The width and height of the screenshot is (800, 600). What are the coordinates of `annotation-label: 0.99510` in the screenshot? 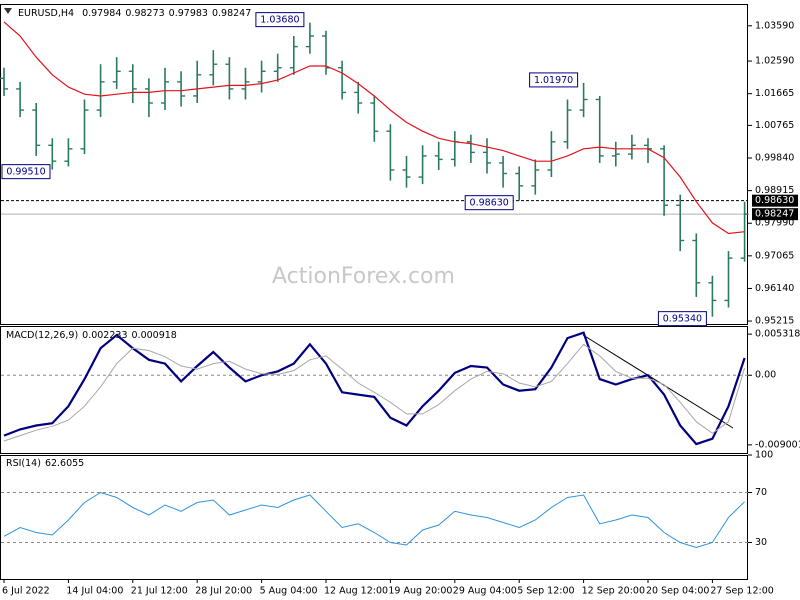 It's located at (25, 172).